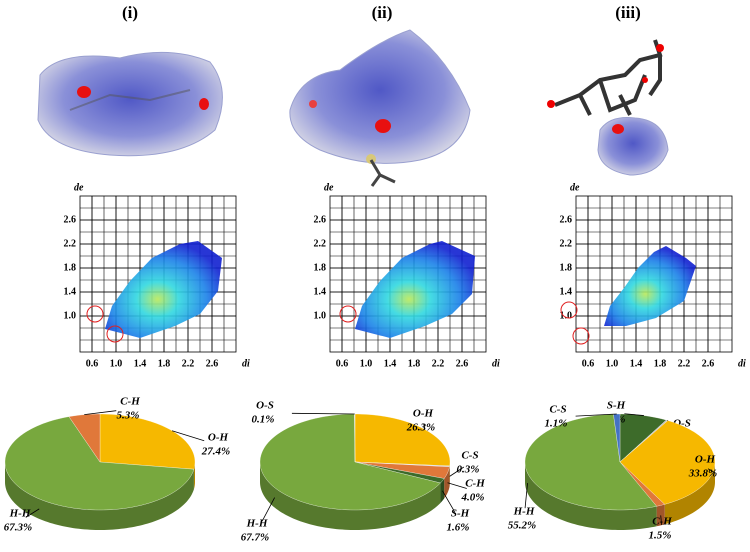  I want to click on panel-label: (i), so click(130, 12).